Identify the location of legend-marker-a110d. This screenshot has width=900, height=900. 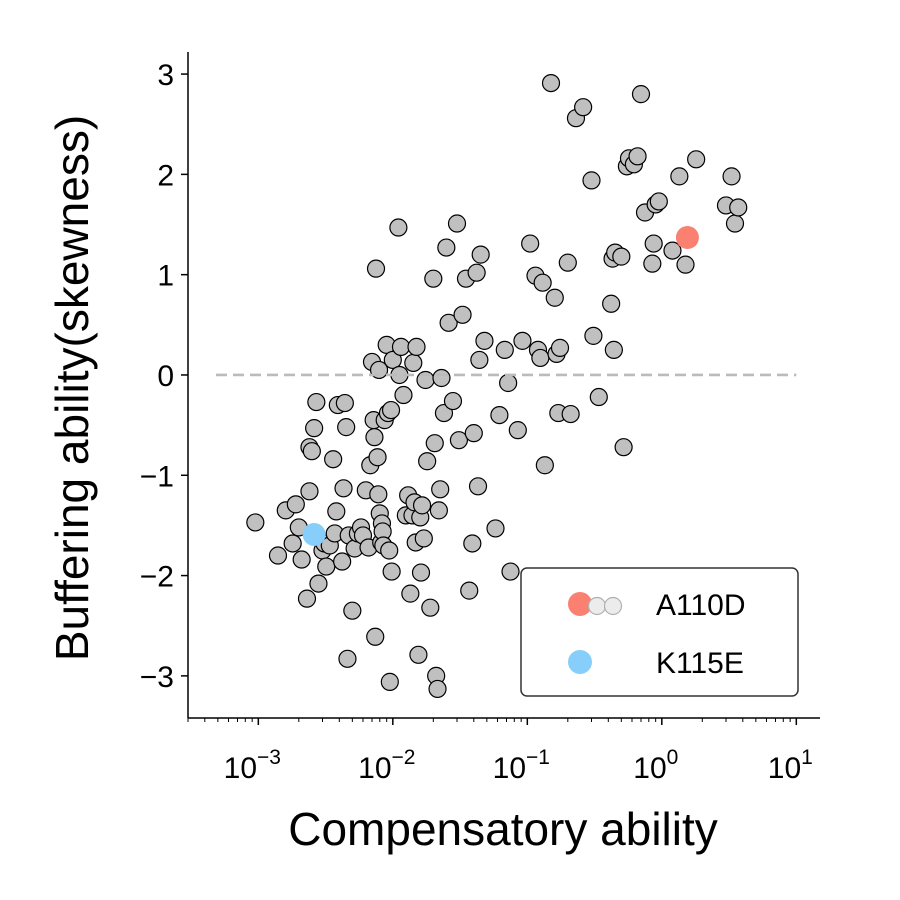
(580, 604).